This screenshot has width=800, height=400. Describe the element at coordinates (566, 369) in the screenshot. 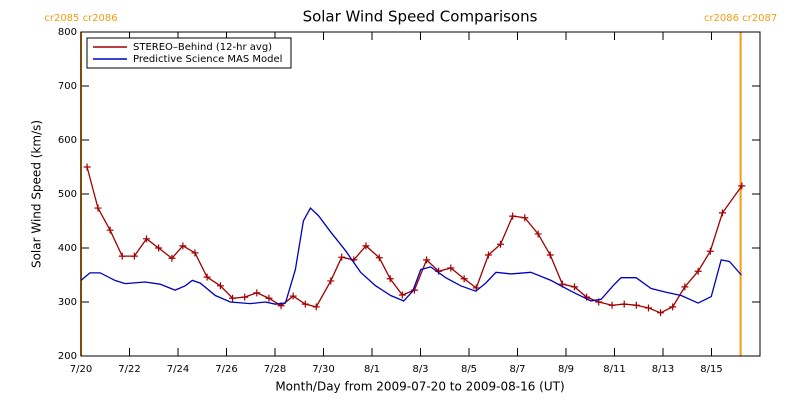

I see `x-tick-label: 8/9` at that location.